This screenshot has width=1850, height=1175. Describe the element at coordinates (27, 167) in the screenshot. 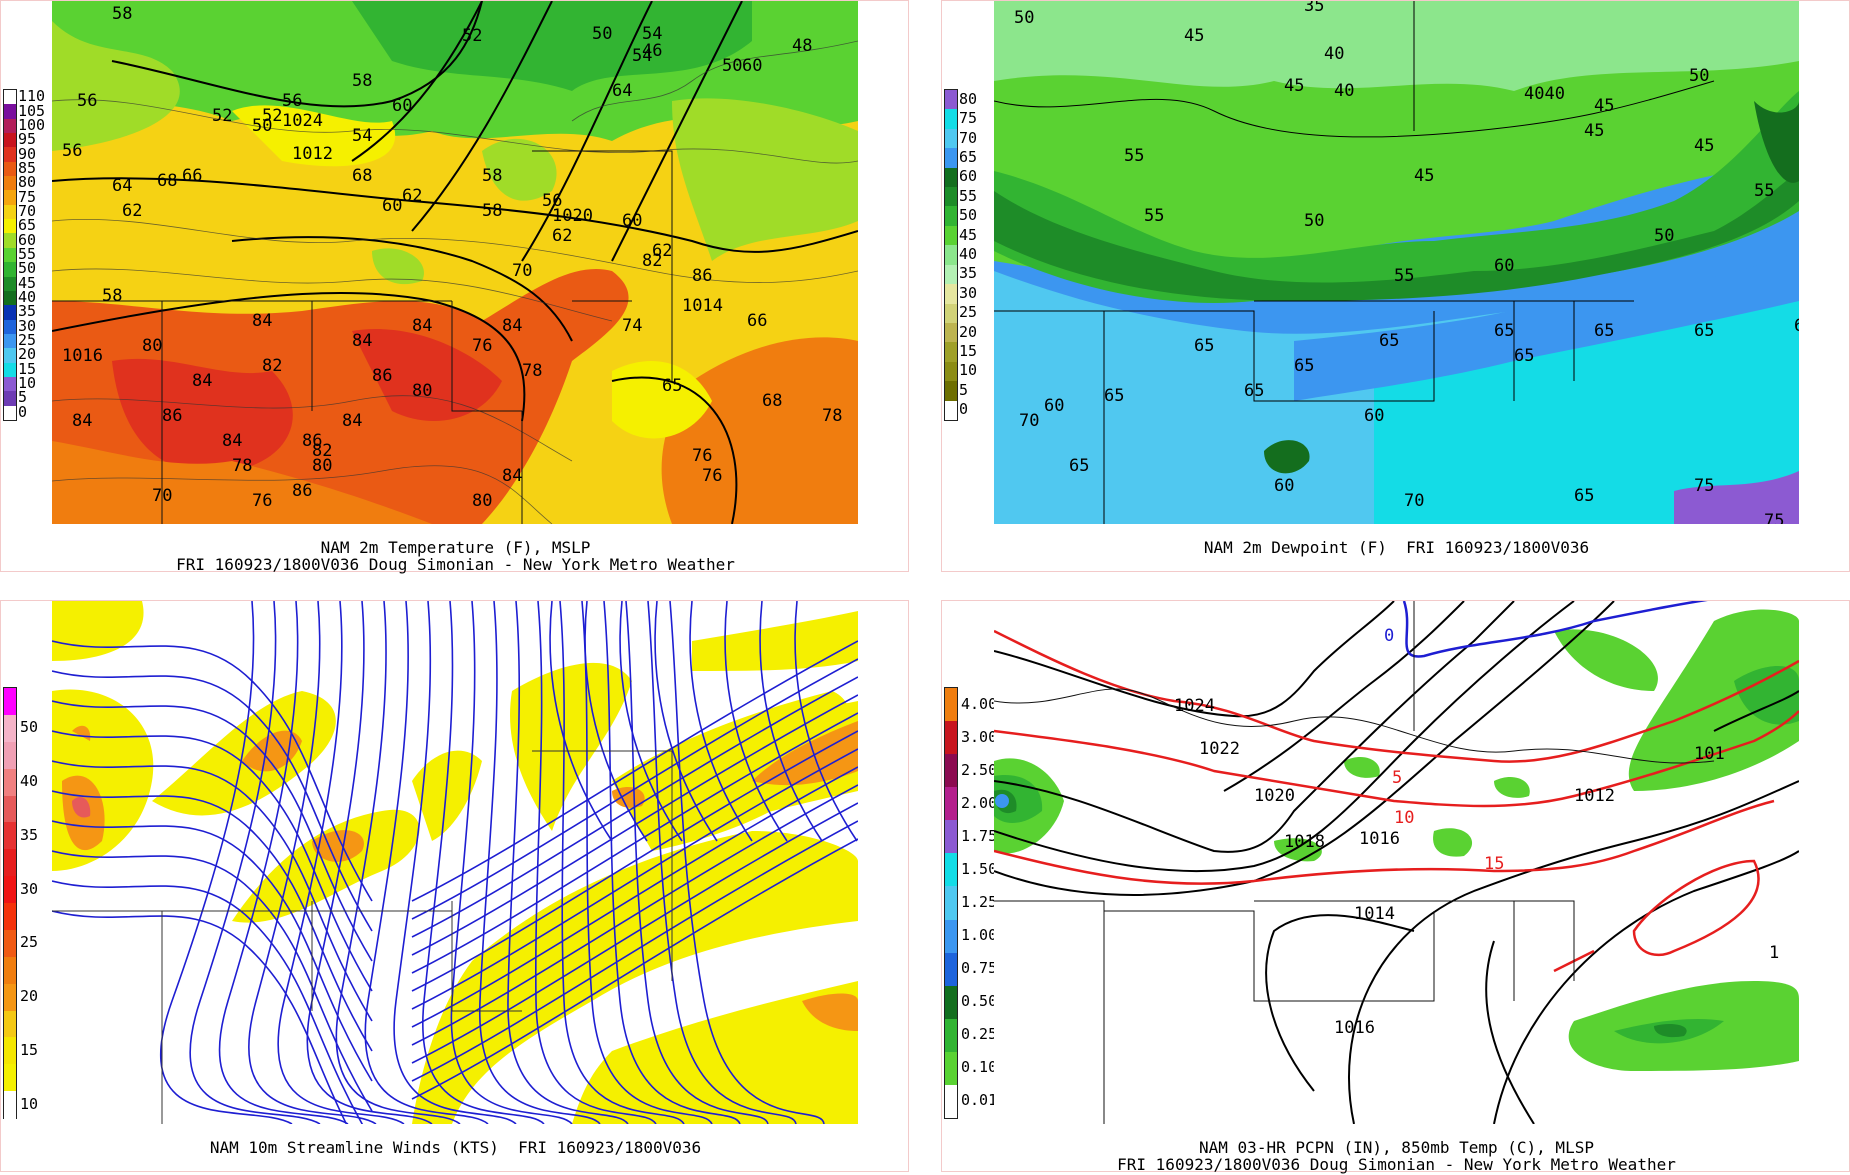

I see `legend-label: 85` at that location.